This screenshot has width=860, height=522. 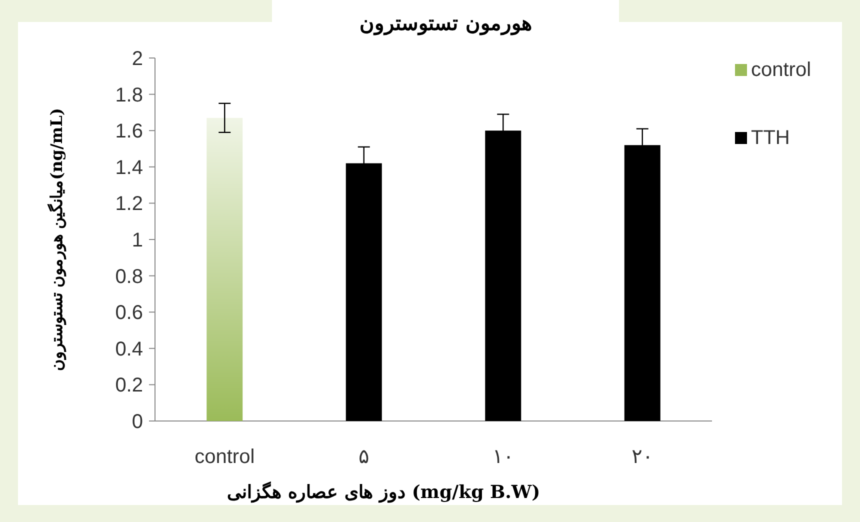 What do you see at coordinates (224, 457) in the screenshot?
I see `x-tick-label: control` at bounding box center [224, 457].